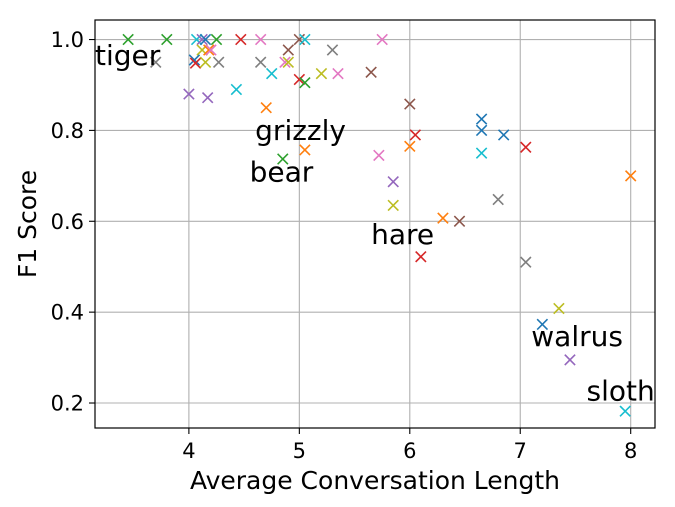 Image resolution: width=675 pixels, height=507 pixels. Describe the element at coordinates (409, 451) in the screenshot. I see `x-tick-label: 6` at that location.